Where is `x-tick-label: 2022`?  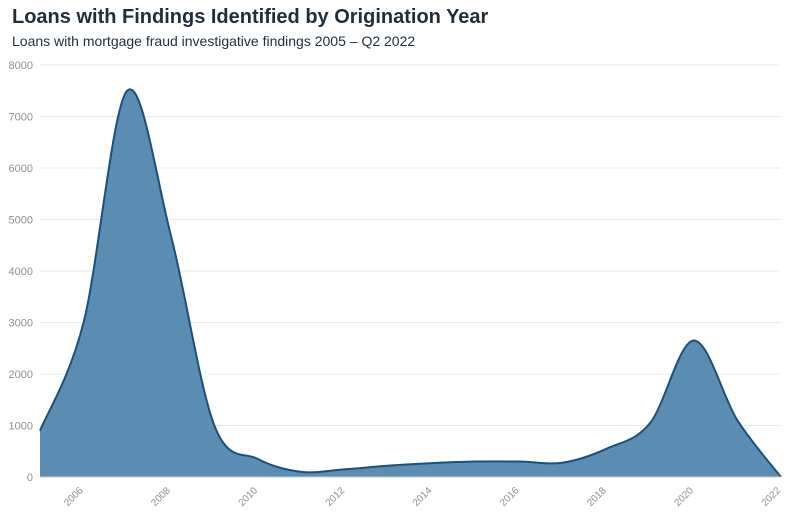
x-tick-label: 2022 is located at coordinates (772, 497).